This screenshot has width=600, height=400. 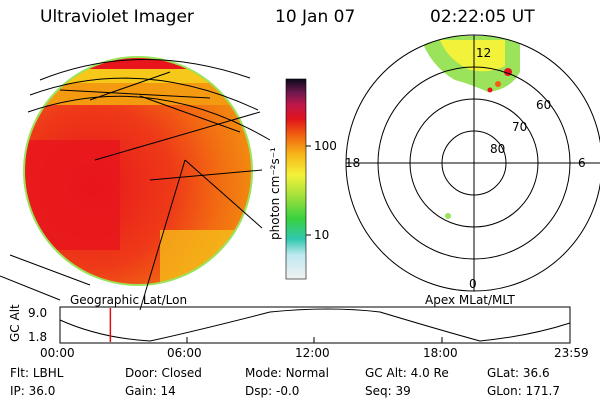 What do you see at coordinates (129, 300) in the screenshot?
I see `geographic-caption: Geographic Lat/Lon` at bounding box center [129, 300].